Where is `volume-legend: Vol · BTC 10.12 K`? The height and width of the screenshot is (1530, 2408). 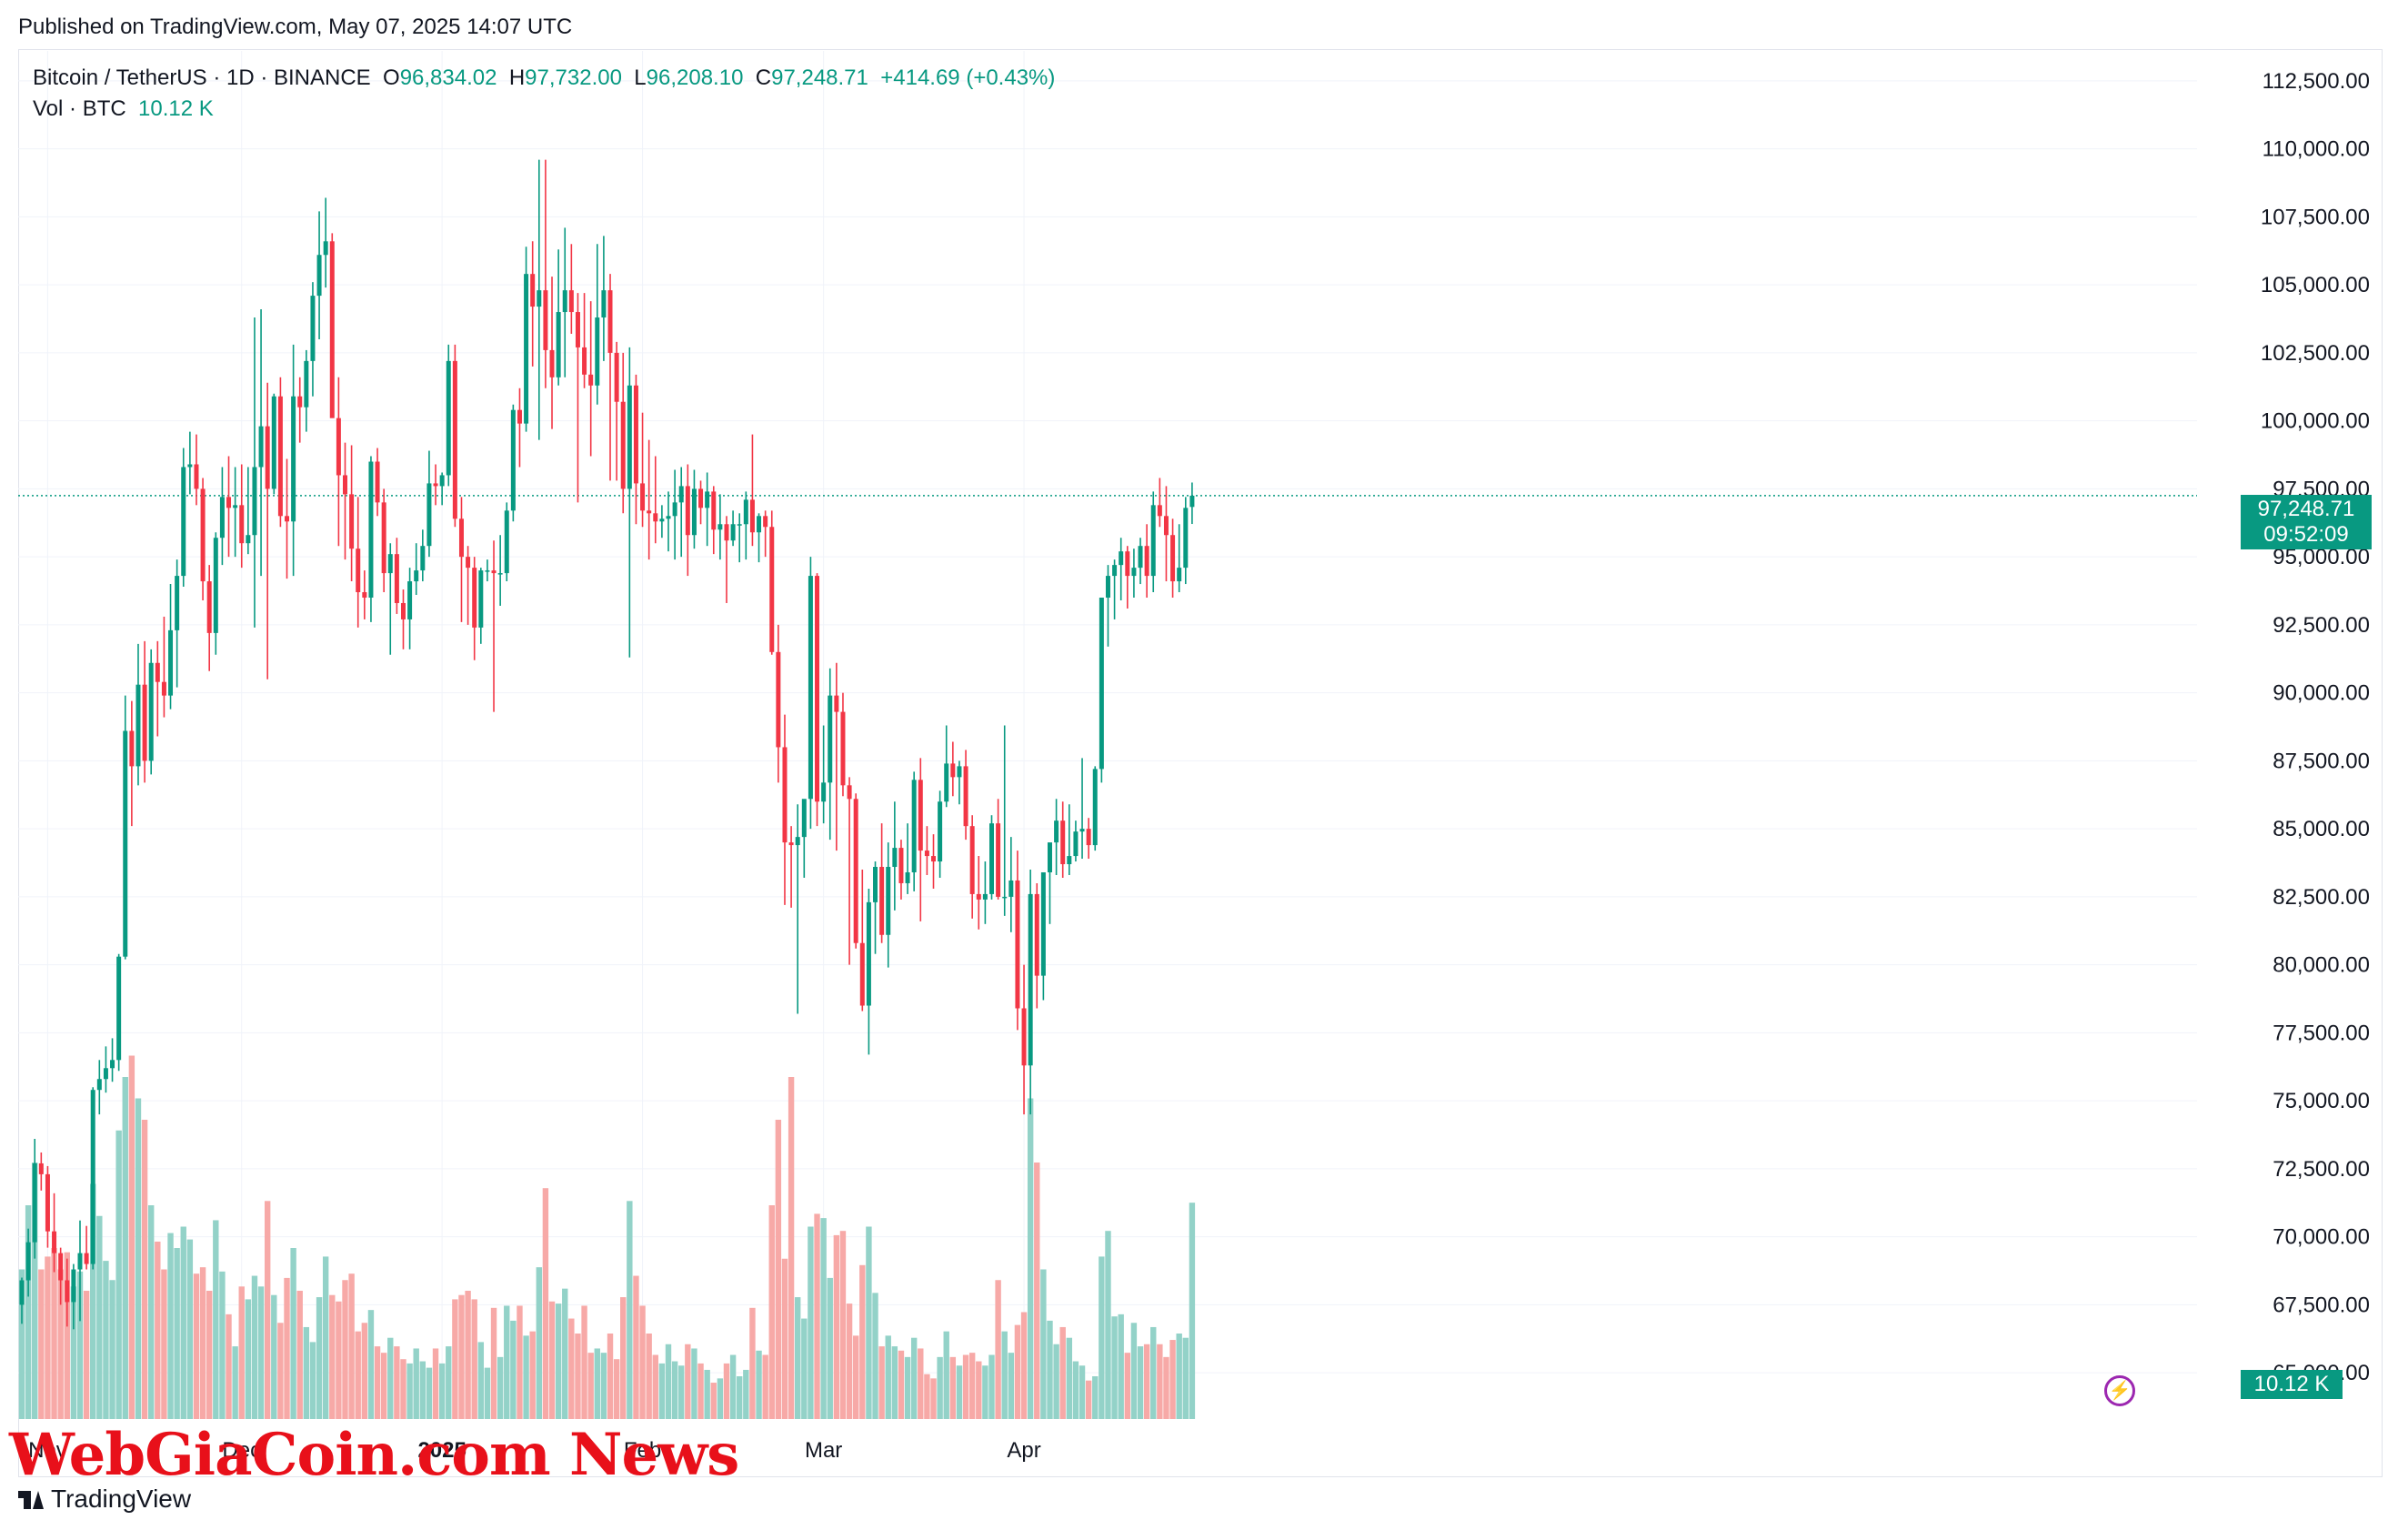 volume-legend: Vol · BTC 10.12 K is located at coordinates (123, 109).